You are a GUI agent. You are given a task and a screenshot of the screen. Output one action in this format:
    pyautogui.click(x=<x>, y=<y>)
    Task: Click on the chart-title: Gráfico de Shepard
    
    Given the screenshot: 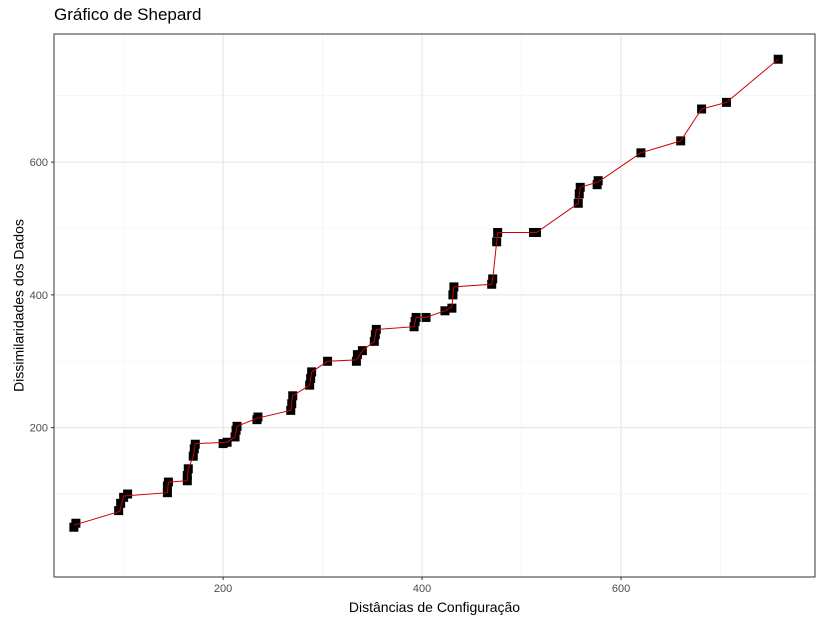 What is the action you would take?
    pyautogui.click(x=128, y=14)
    